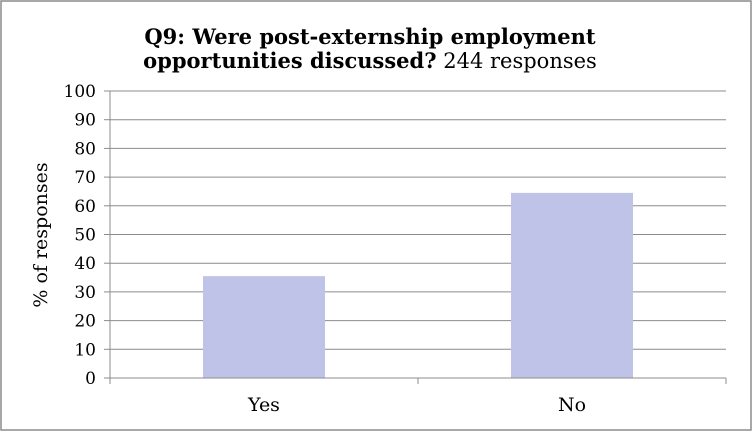 This screenshot has height=435, width=752. Describe the element at coordinates (80, 92) in the screenshot. I see `y-tick-label: 100` at that location.